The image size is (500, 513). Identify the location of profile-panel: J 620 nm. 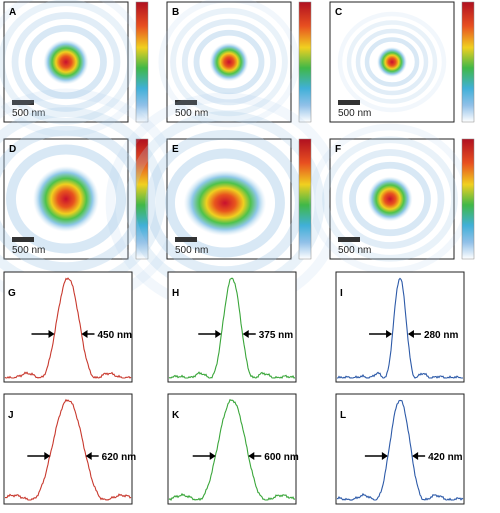
(70, 449).